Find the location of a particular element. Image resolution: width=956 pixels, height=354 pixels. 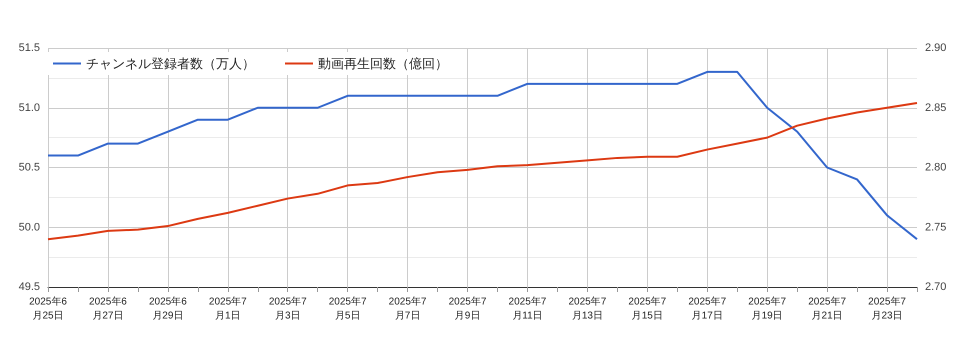

x-tick-label: 2025年7月7日 is located at coordinates (407, 309).